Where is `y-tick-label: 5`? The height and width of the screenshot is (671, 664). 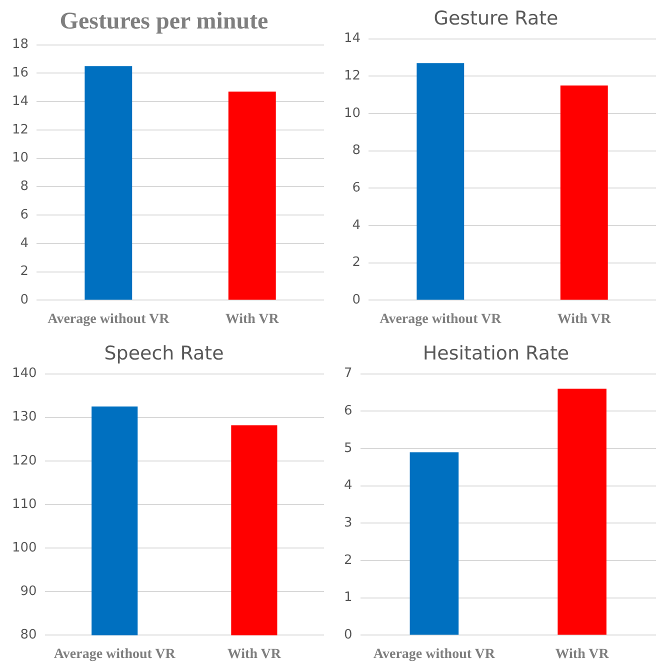
y-tick-label: 5 is located at coordinates (348, 448).